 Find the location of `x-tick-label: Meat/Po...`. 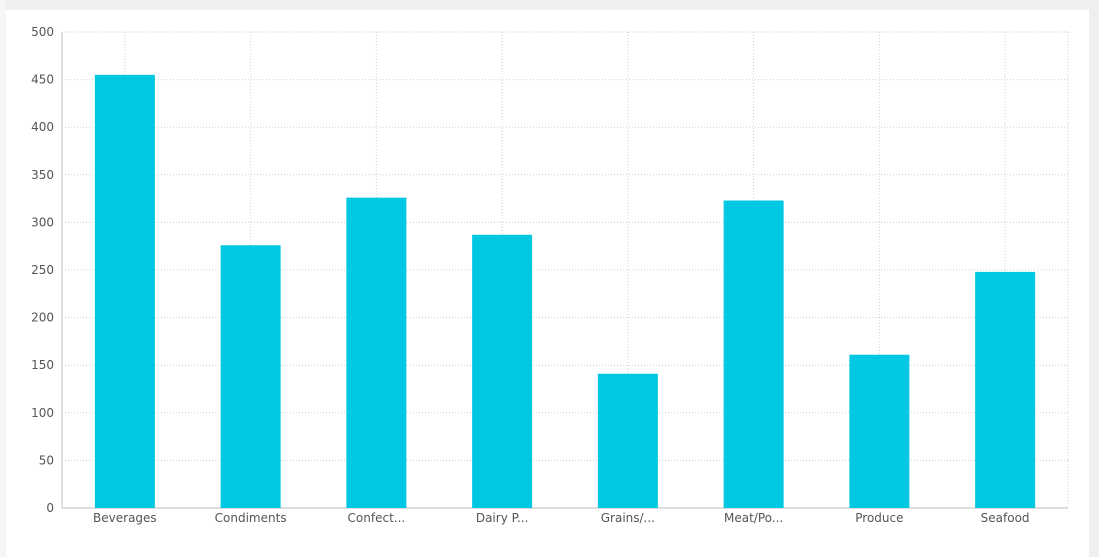

x-tick-label: Meat/Po... is located at coordinates (753, 518).